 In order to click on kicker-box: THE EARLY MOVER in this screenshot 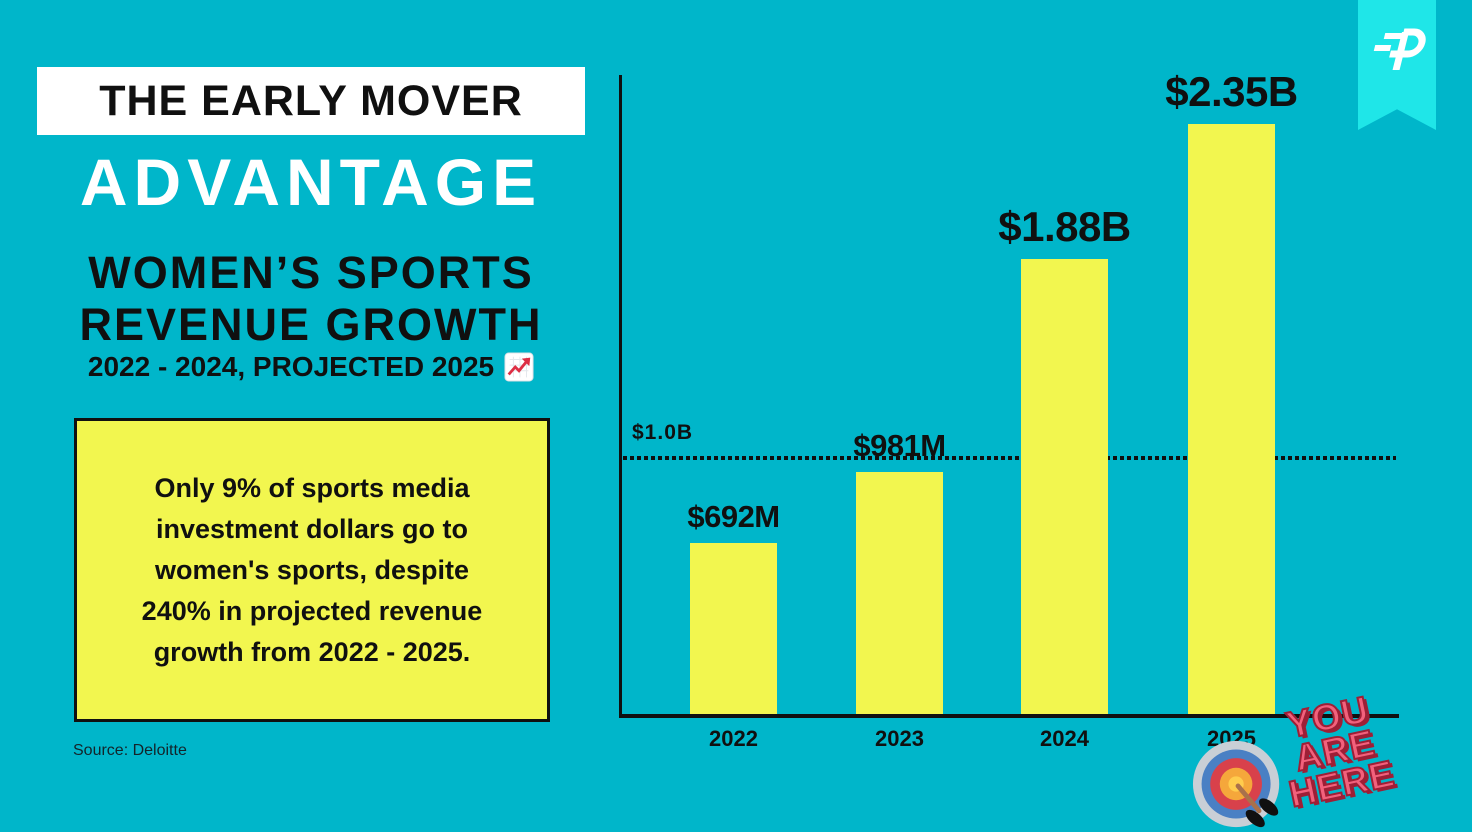, I will do `click(311, 101)`.